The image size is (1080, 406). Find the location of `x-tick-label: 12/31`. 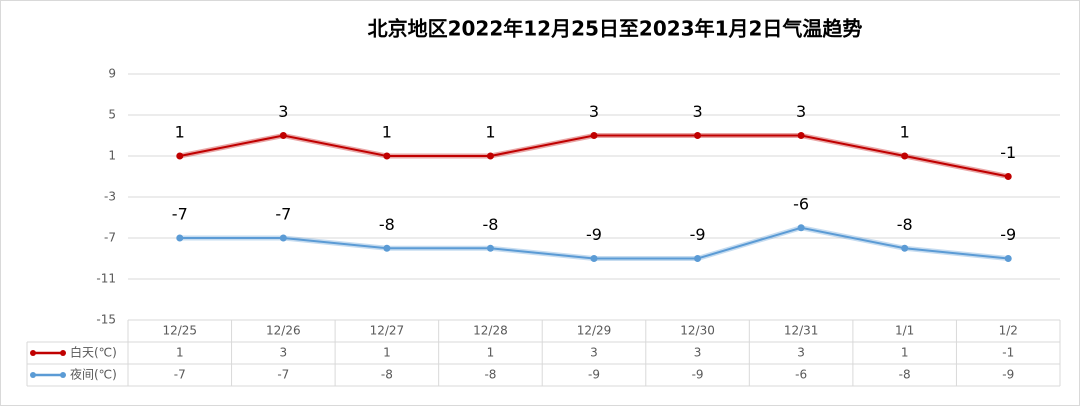

x-tick-label: 12/31 is located at coordinates (801, 331).